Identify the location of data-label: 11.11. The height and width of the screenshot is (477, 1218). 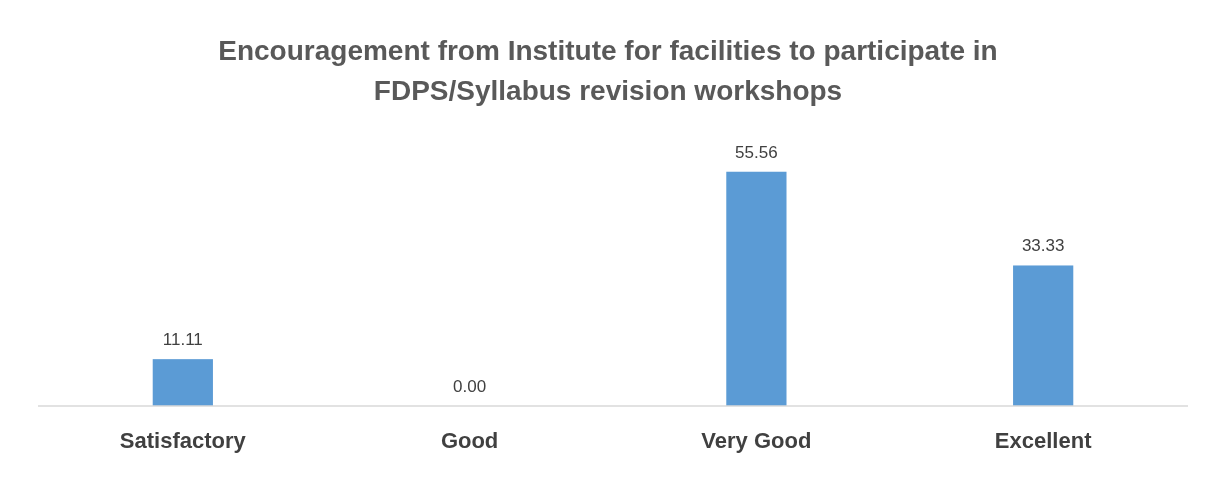
(182, 340).